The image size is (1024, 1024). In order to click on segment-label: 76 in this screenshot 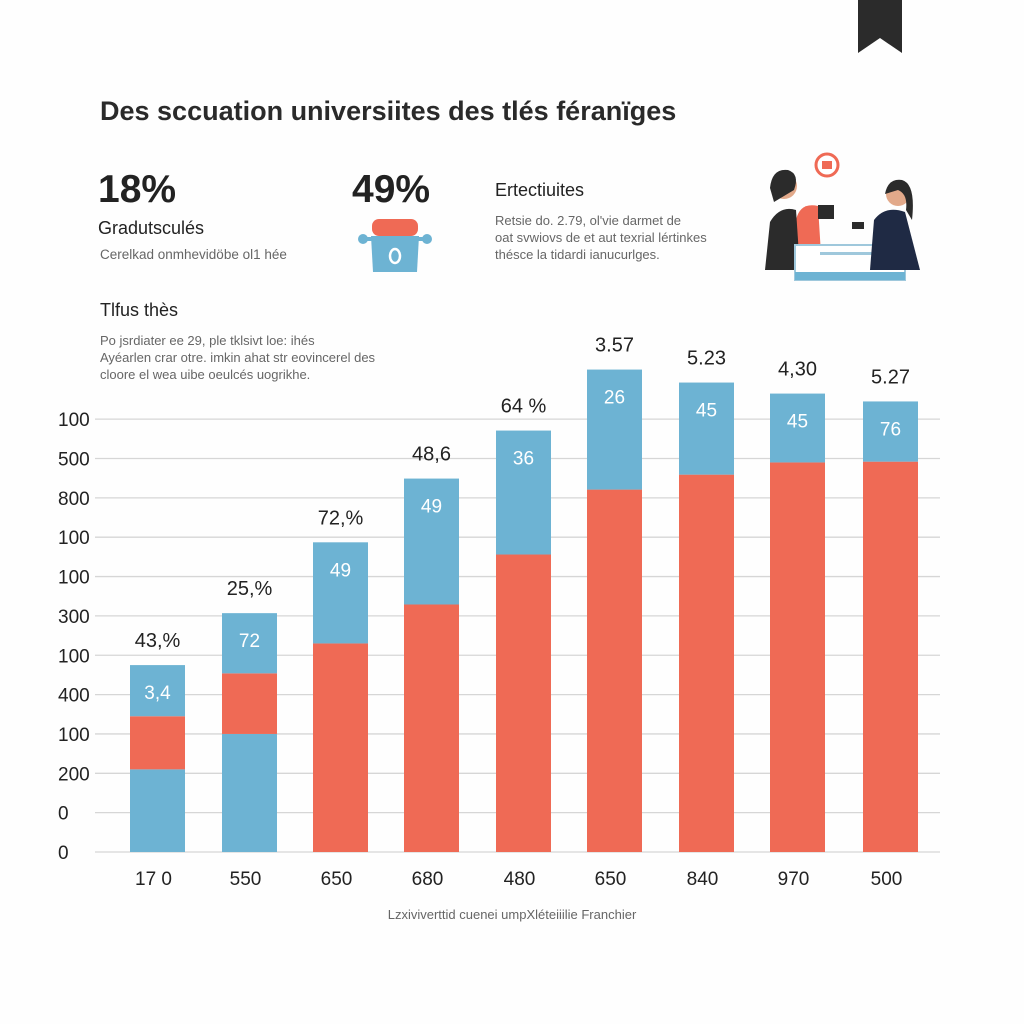, I will do `click(890, 429)`.